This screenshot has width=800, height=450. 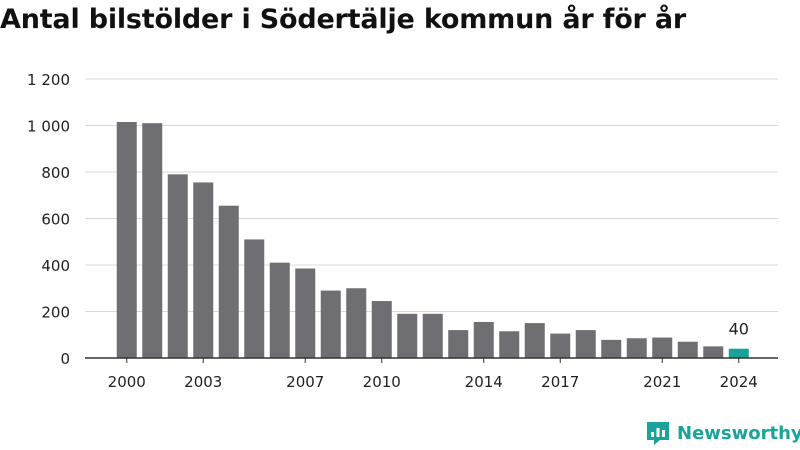 I want to click on bar-2002, so click(x=177, y=266).